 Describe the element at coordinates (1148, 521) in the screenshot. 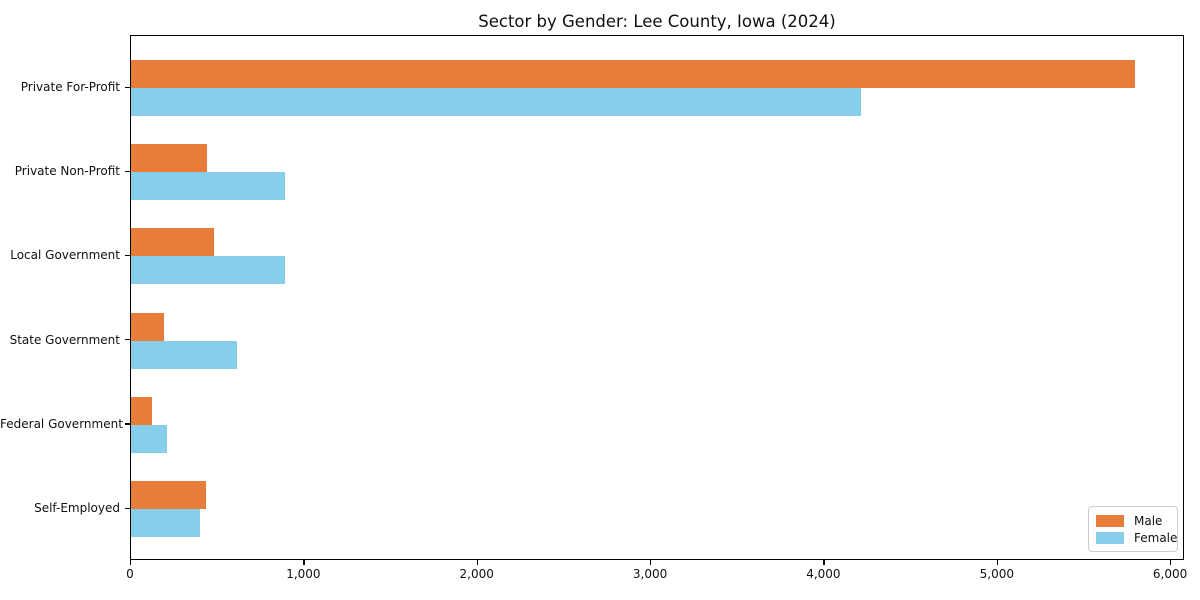

I see `legend-label-male: Male` at that location.